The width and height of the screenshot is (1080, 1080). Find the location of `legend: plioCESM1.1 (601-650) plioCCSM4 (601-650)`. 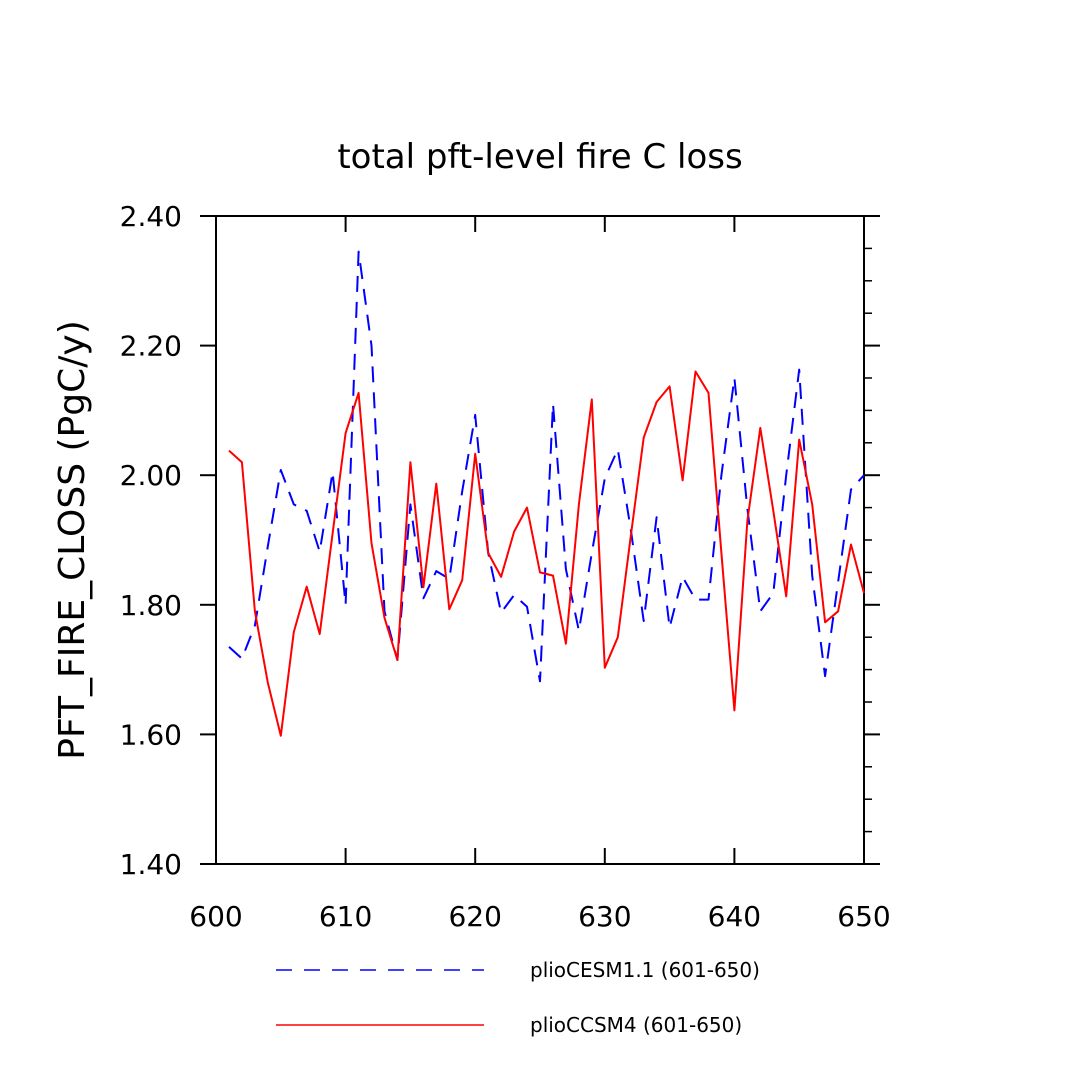

legend: plioCESM1.1 (601-650) plioCCSM4 (601-650) is located at coordinates (518, 997).